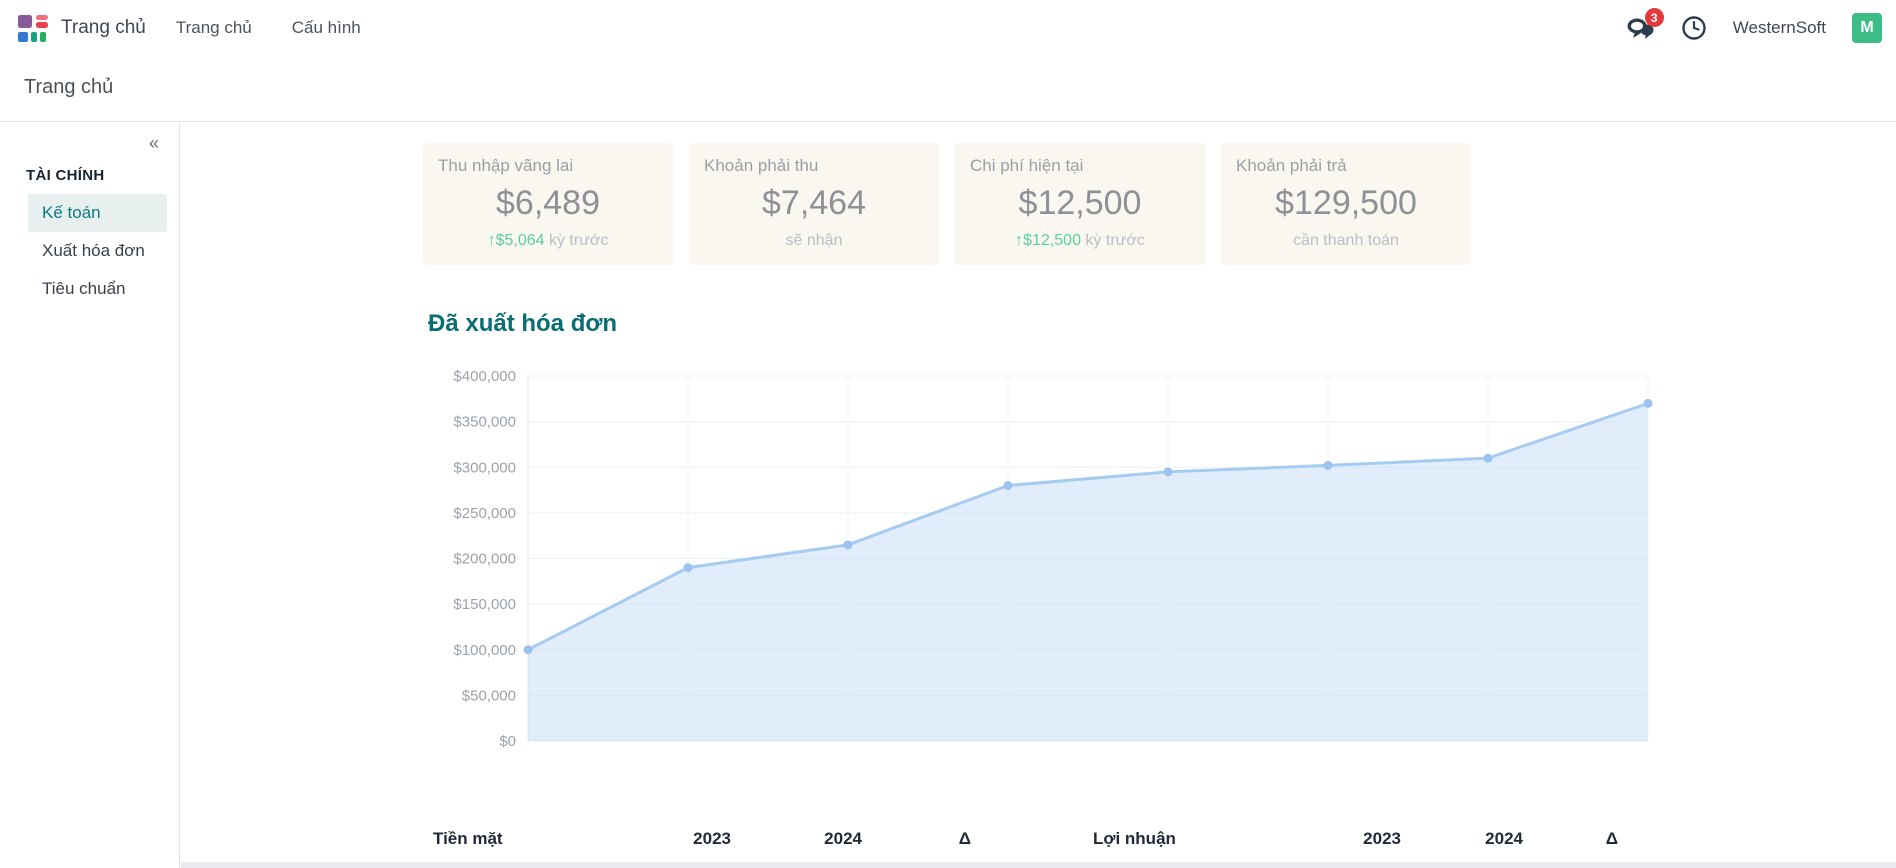 The width and height of the screenshot is (1896, 868). I want to click on messages-count-badge: 3, so click(1654, 17).